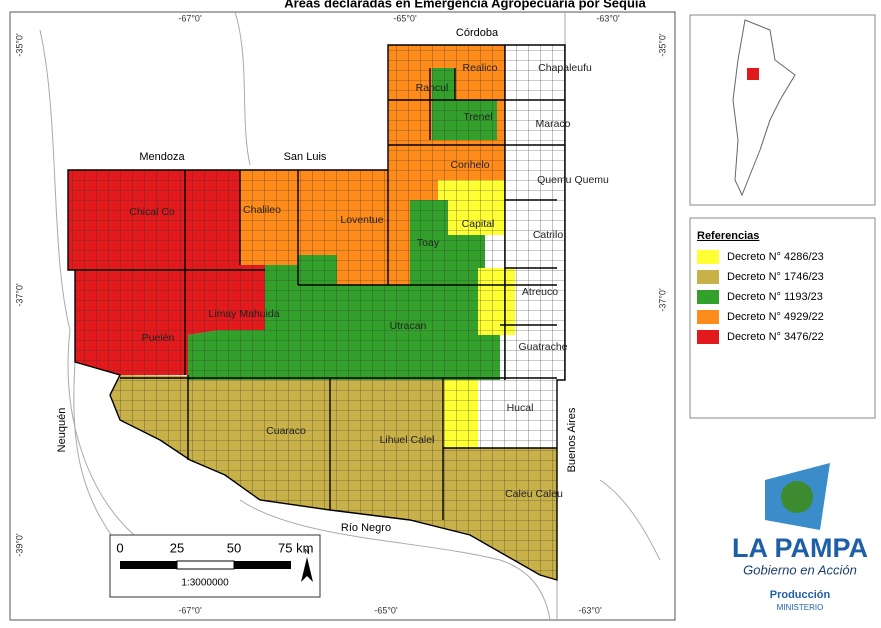 This screenshot has height=628, width=881. What do you see at coordinates (572, 439) in the screenshot?
I see `neighbor-label: Buenos Aires` at bounding box center [572, 439].